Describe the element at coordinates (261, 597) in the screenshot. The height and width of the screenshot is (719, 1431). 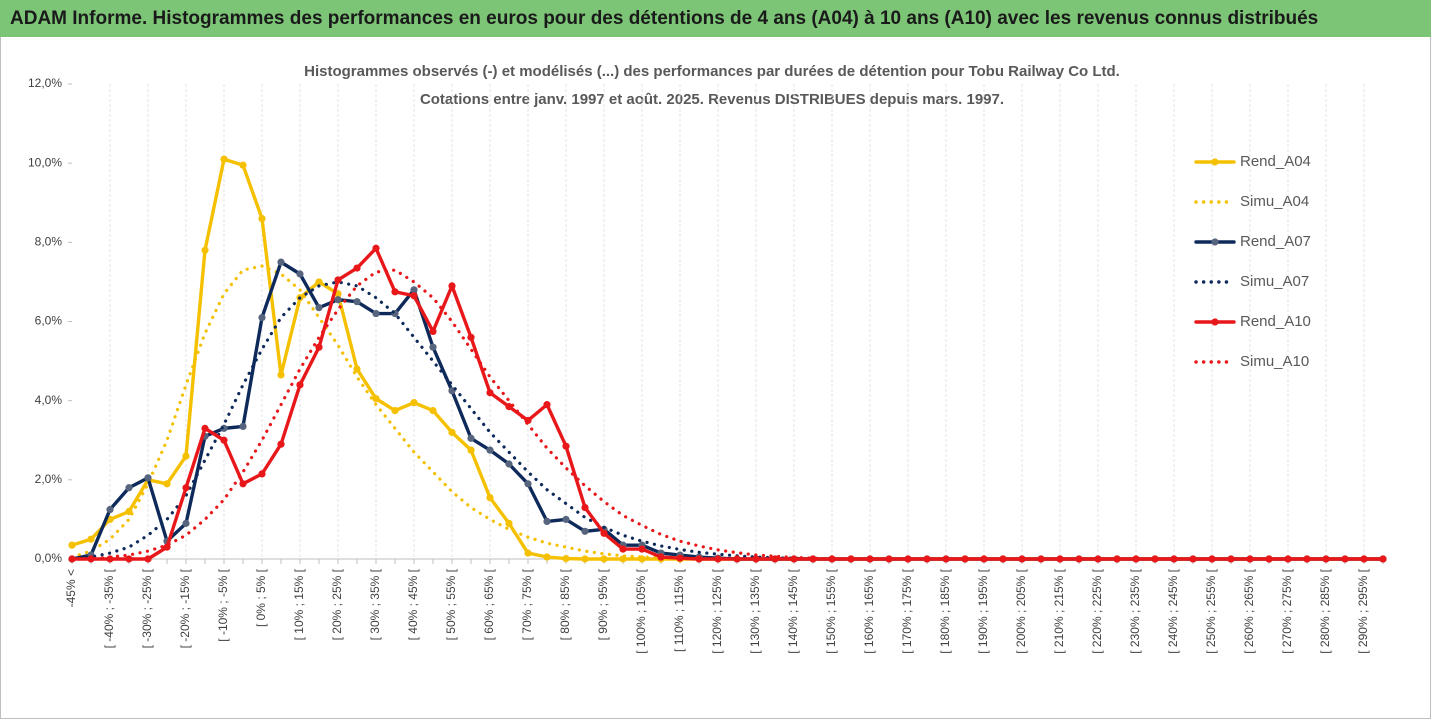
I see `x-tick-label: [ 0% ; 5% [` at that location.